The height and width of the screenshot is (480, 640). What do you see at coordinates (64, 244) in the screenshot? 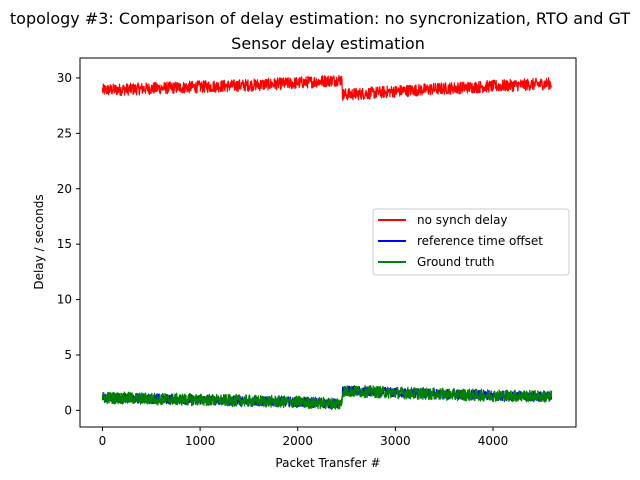
I see `y-tick-label: 15` at bounding box center [64, 244].